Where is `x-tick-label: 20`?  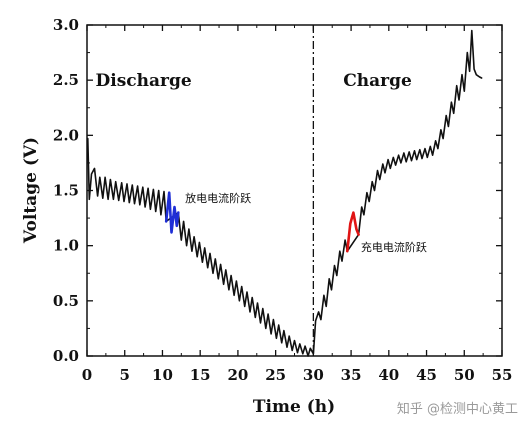
x-tick-label: 20 is located at coordinates (237, 375).